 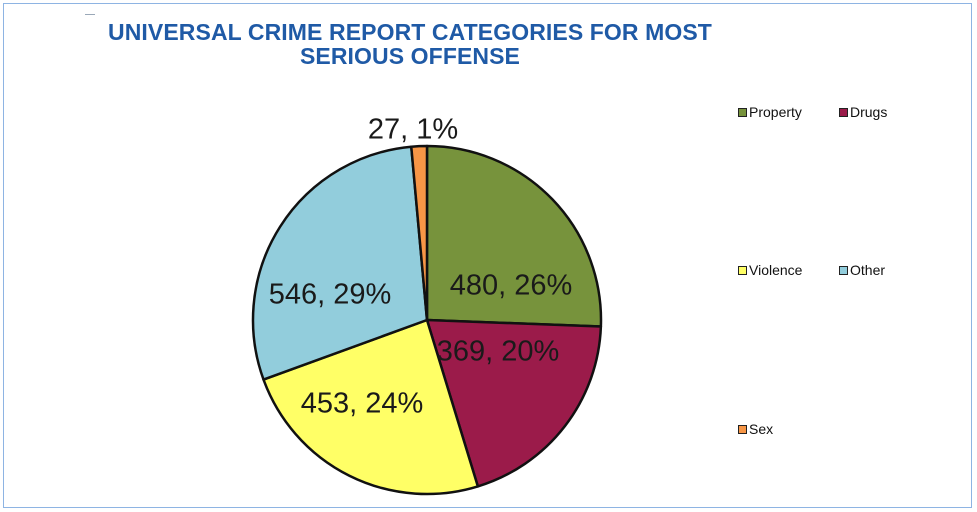 What do you see at coordinates (776, 270) in the screenshot?
I see `legend-label-violence: Violence` at bounding box center [776, 270].